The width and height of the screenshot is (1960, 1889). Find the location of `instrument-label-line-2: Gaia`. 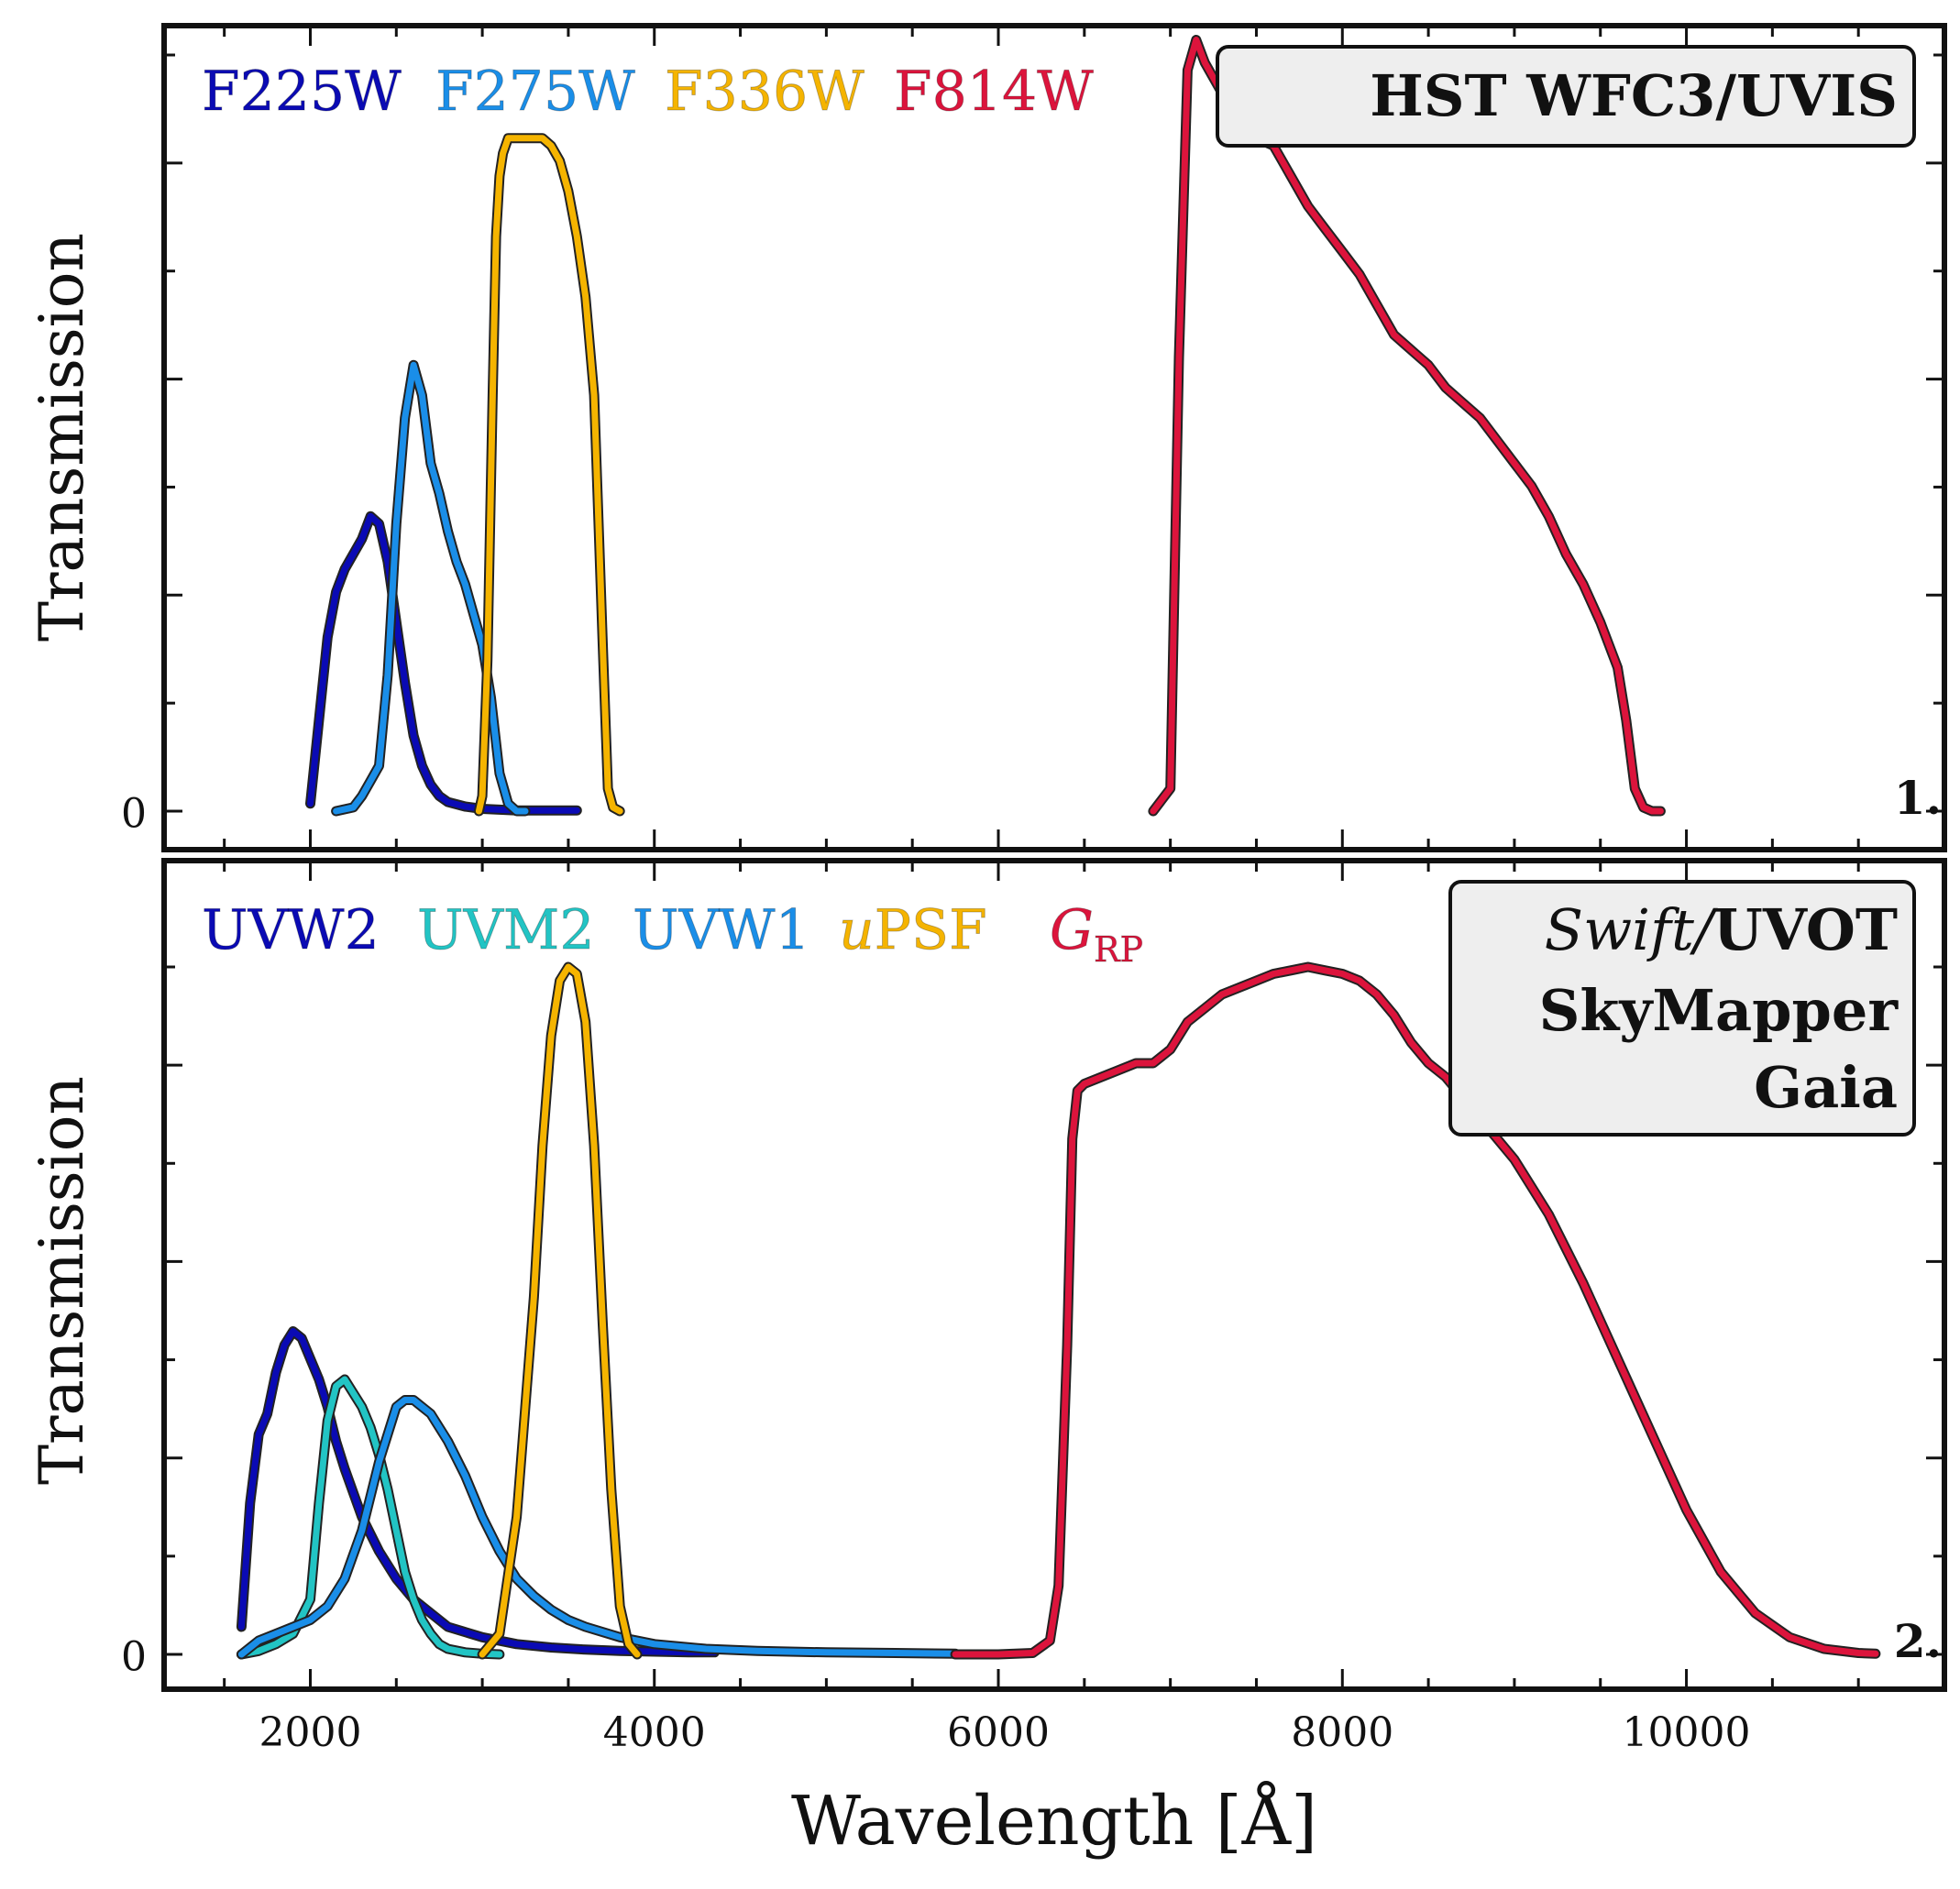

instrument-label-line-2: Gaia is located at coordinates (1826, 1088).